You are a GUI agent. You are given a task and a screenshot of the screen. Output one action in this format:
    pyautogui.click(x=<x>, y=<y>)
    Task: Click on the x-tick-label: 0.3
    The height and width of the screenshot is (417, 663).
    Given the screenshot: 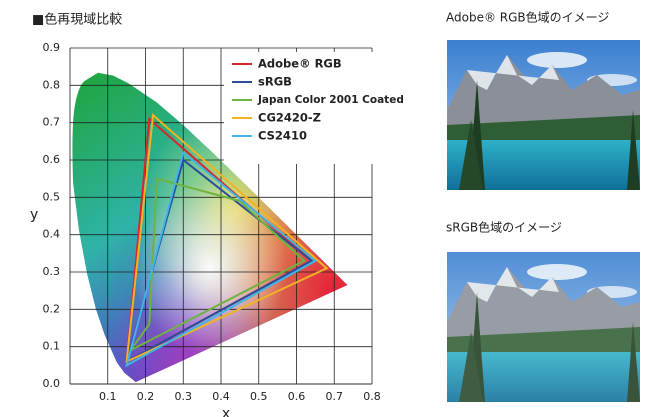 What is the action you would take?
    pyautogui.click(x=184, y=396)
    